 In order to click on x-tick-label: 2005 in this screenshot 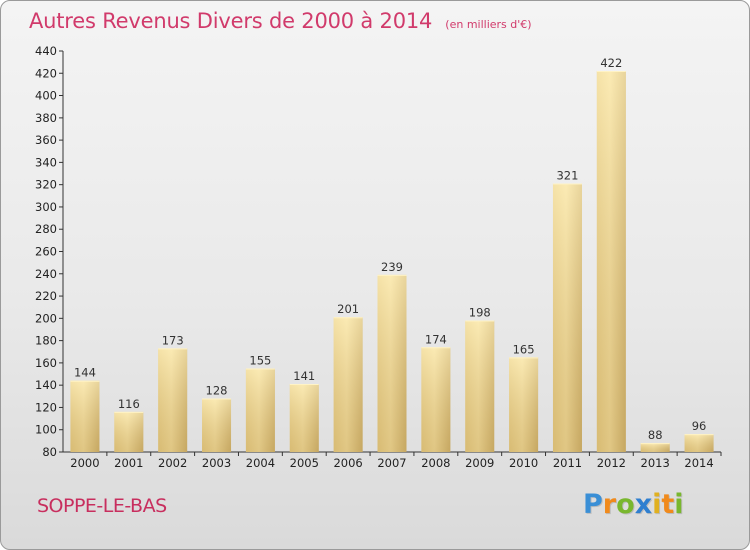, I will do `click(304, 463)`.